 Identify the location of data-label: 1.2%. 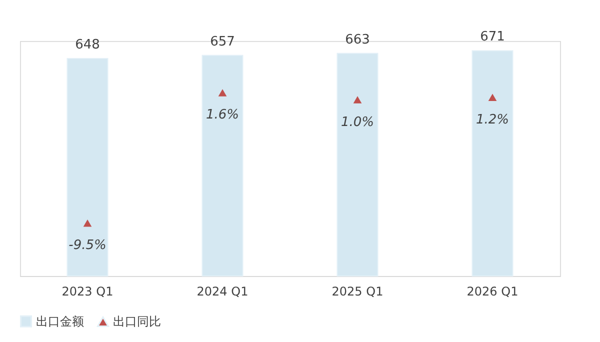
(493, 120).